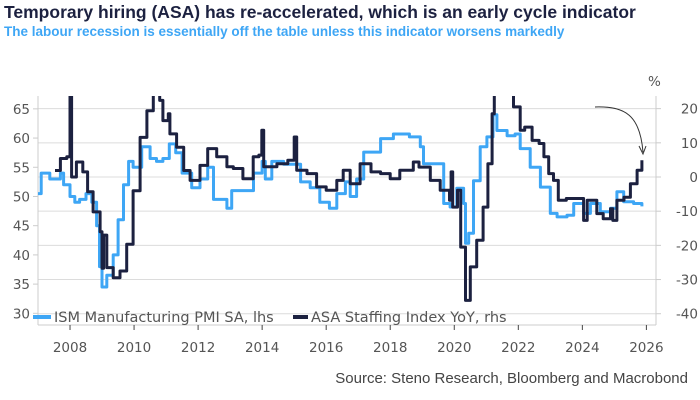  Describe the element at coordinates (693, 178) in the screenshot. I see `right-axis-tick-label: 0` at that location.